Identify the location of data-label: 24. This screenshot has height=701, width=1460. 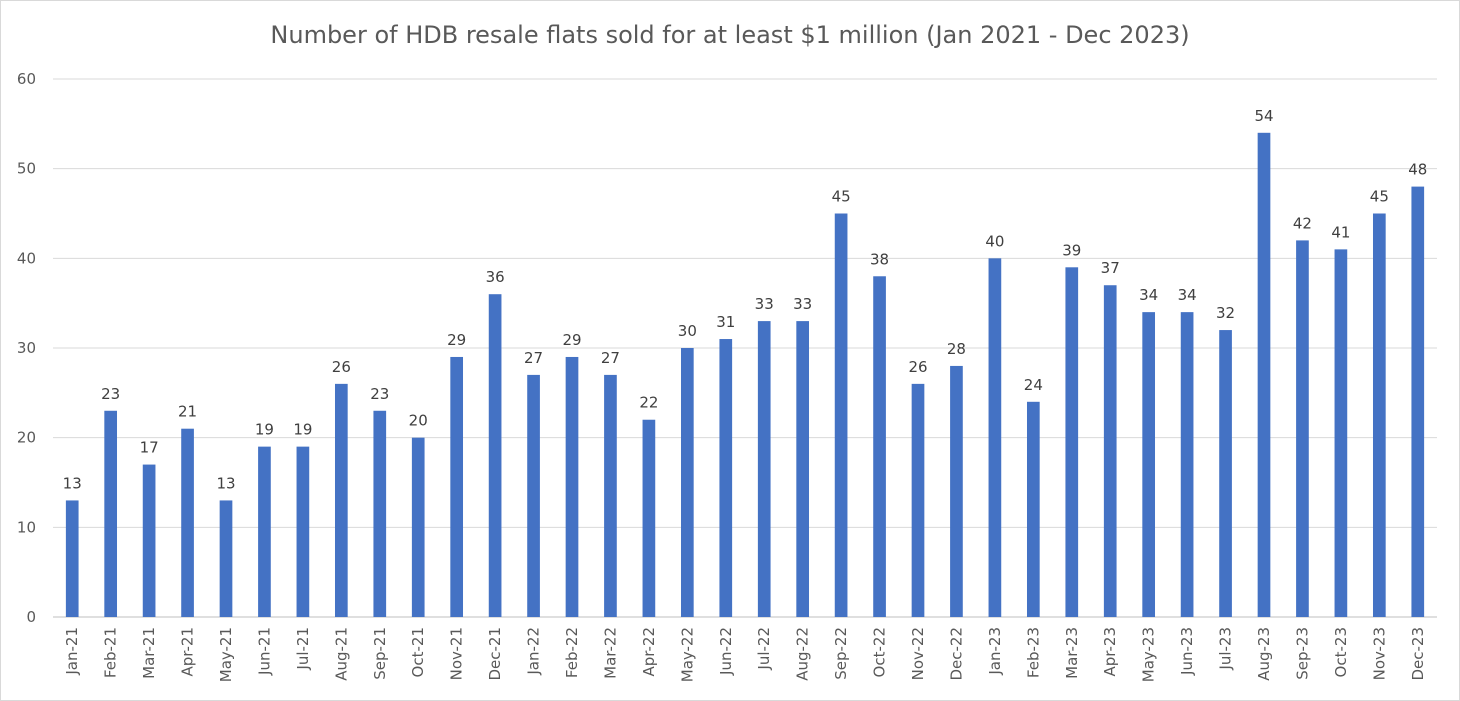
(1033, 385).